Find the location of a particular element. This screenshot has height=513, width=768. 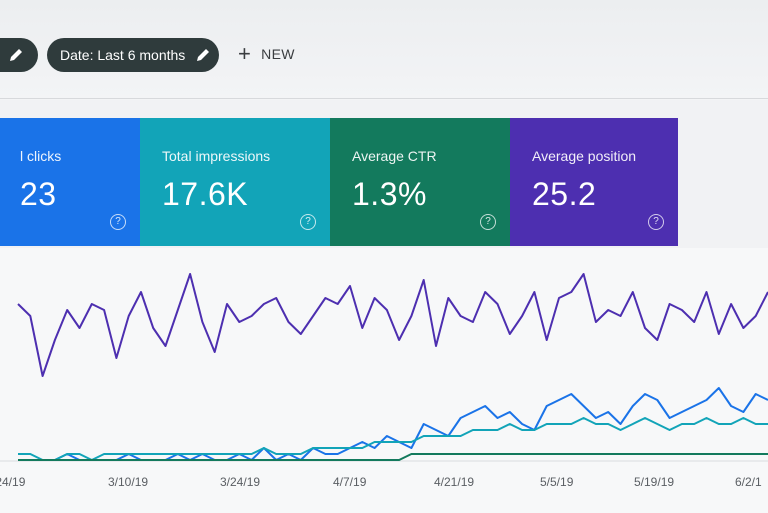

date-filter-chip: Date: Last 6 months is located at coordinates (133, 55).